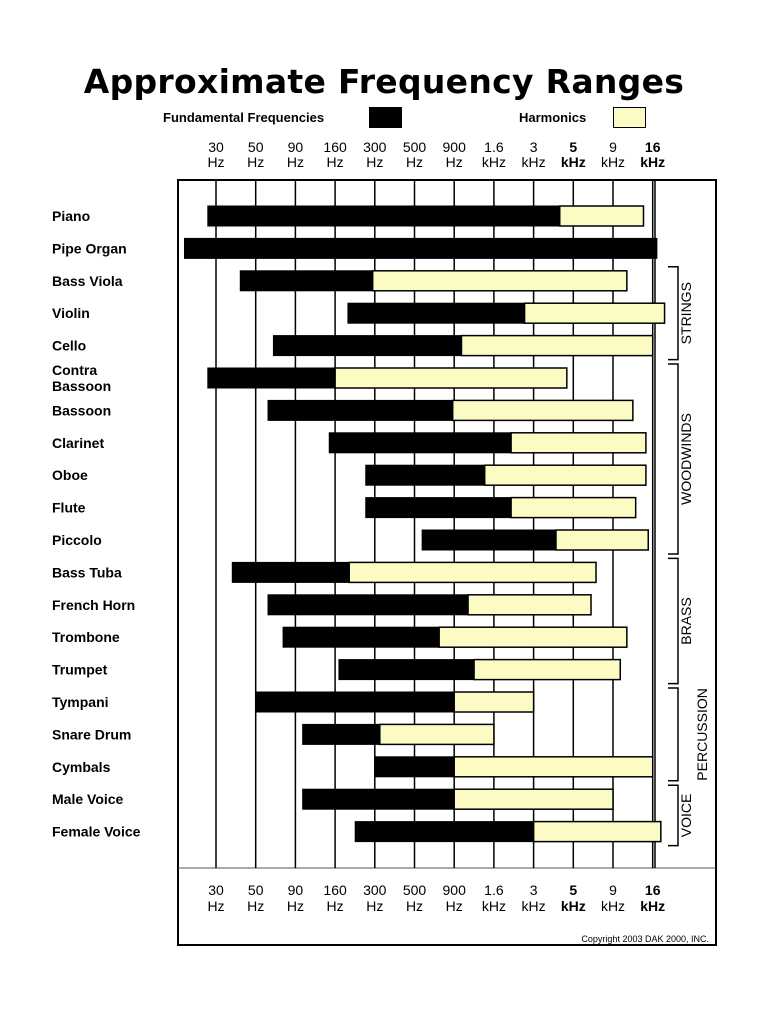 This screenshot has width=768, height=1024. I want to click on instrument-label: Piccolo, so click(77, 540).